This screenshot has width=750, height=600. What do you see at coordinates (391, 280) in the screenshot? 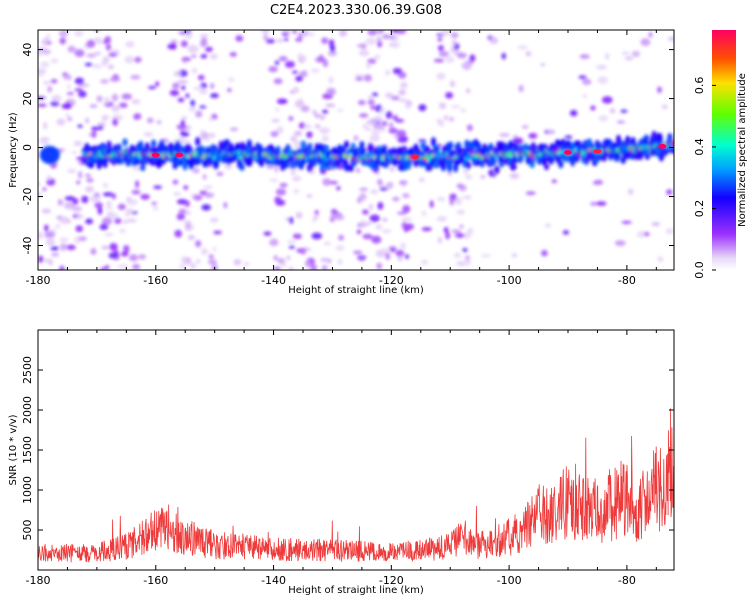
I see `spectrogram-x-tick-label: -120` at bounding box center [391, 280].